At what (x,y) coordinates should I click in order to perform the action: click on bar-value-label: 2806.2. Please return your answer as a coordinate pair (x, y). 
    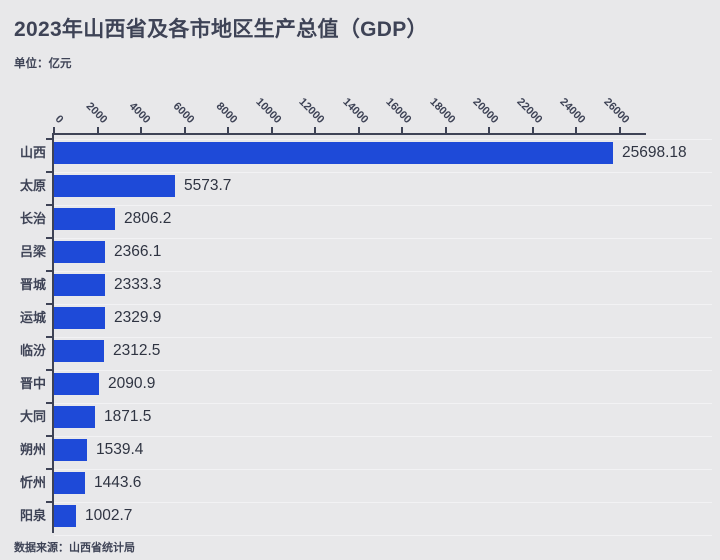
    Looking at the image, I should click on (148, 218).